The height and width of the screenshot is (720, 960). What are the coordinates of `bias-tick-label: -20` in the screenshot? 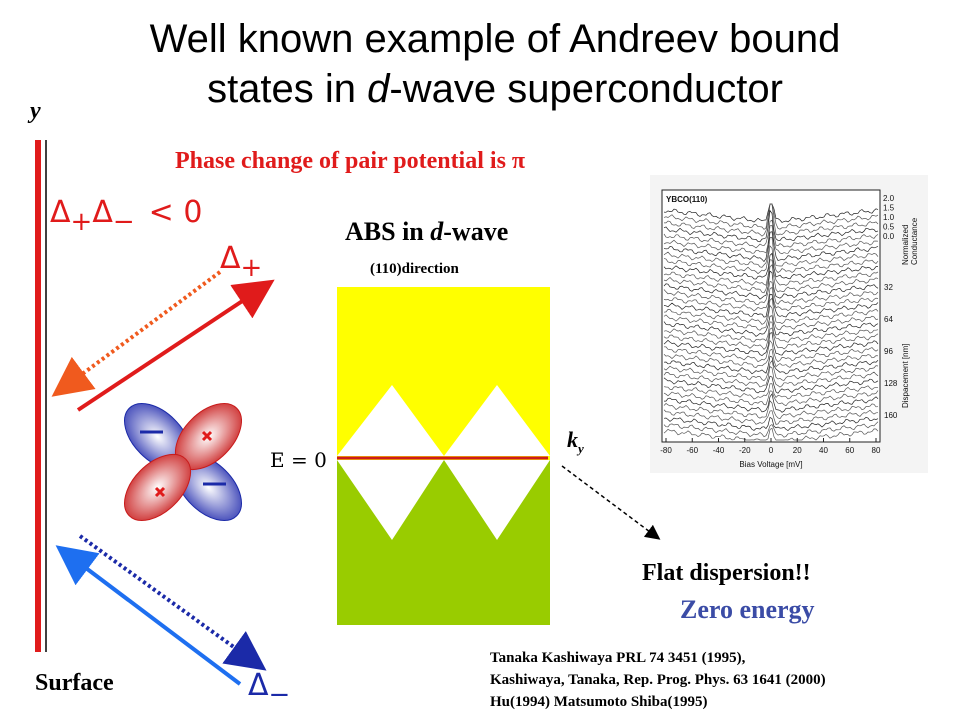 It's located at (745, 450).